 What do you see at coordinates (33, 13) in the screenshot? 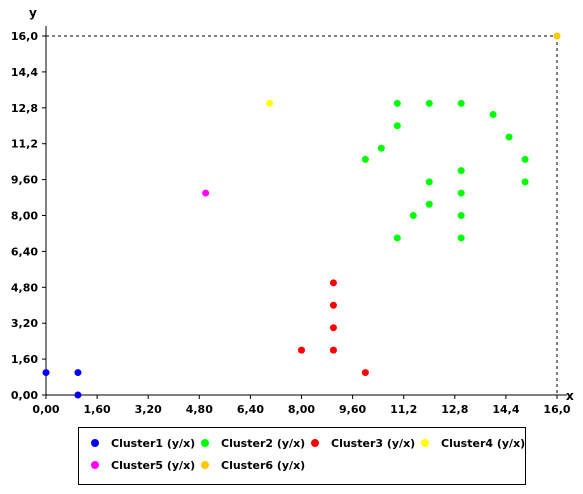
I see `y-axis-label: y` at bounding box center [33, 13].